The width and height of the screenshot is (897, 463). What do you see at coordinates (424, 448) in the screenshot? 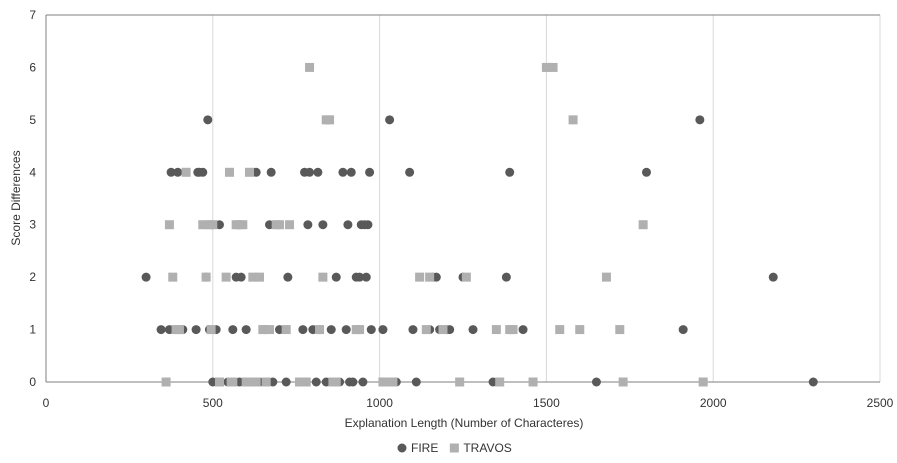
I see `legend-label: FIRE` at bounding box center [424, 448].